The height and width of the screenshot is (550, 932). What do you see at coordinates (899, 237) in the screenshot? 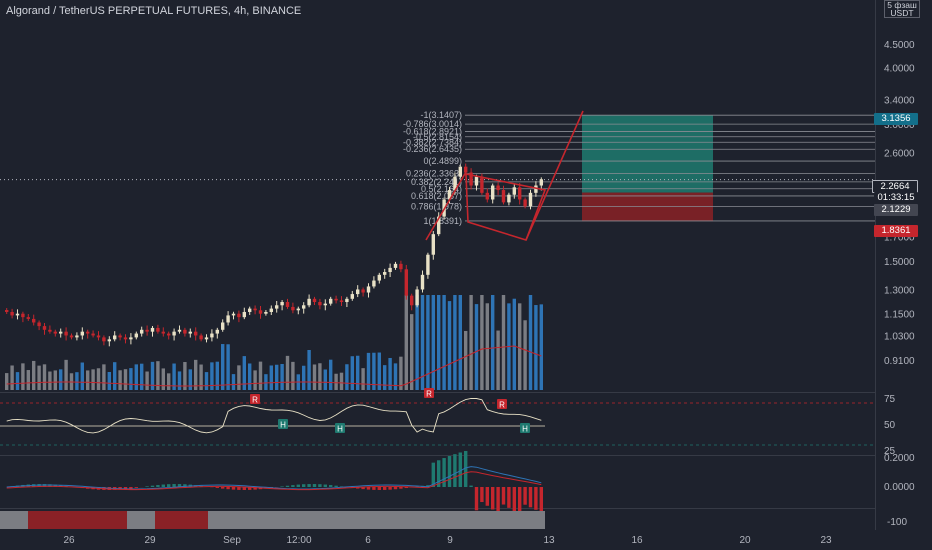
I see `price-axis-label: 1.7000` at bounding box center [899, 237].